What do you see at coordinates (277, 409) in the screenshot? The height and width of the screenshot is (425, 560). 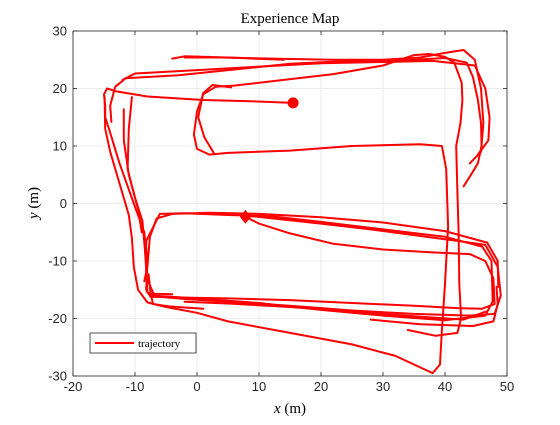 I see `x-axis-variable: x` at bounding box center [277, 409].